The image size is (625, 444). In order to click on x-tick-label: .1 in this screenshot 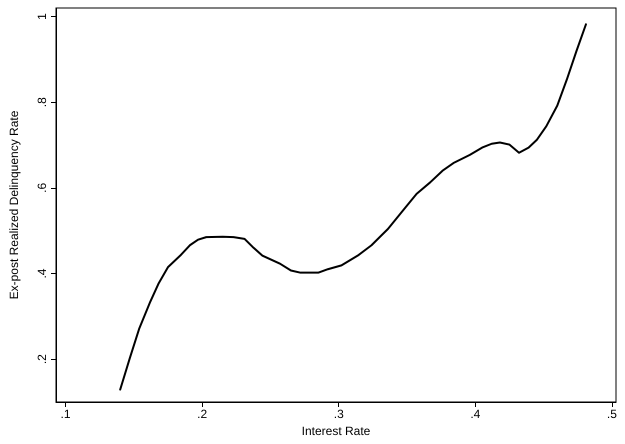, I will do `click(65, 414)`.